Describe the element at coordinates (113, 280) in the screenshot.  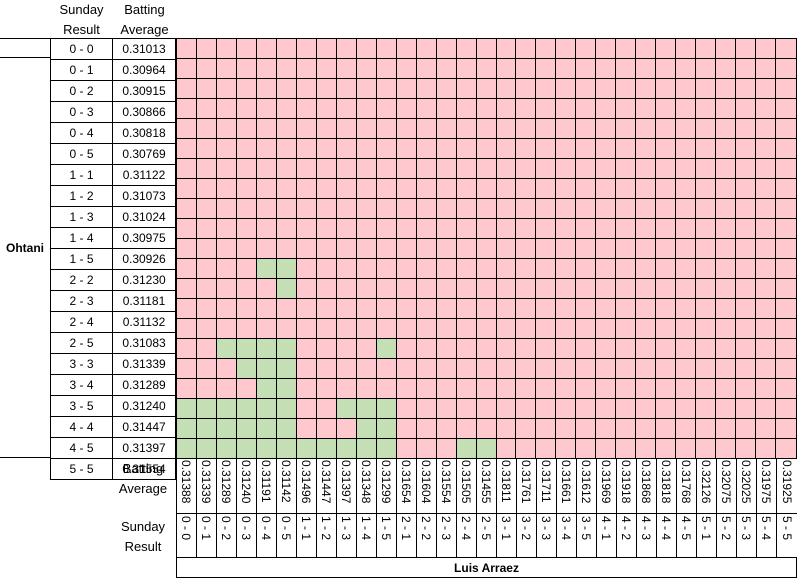
I see `row-header: 2 - 2 0.31230` at that location.